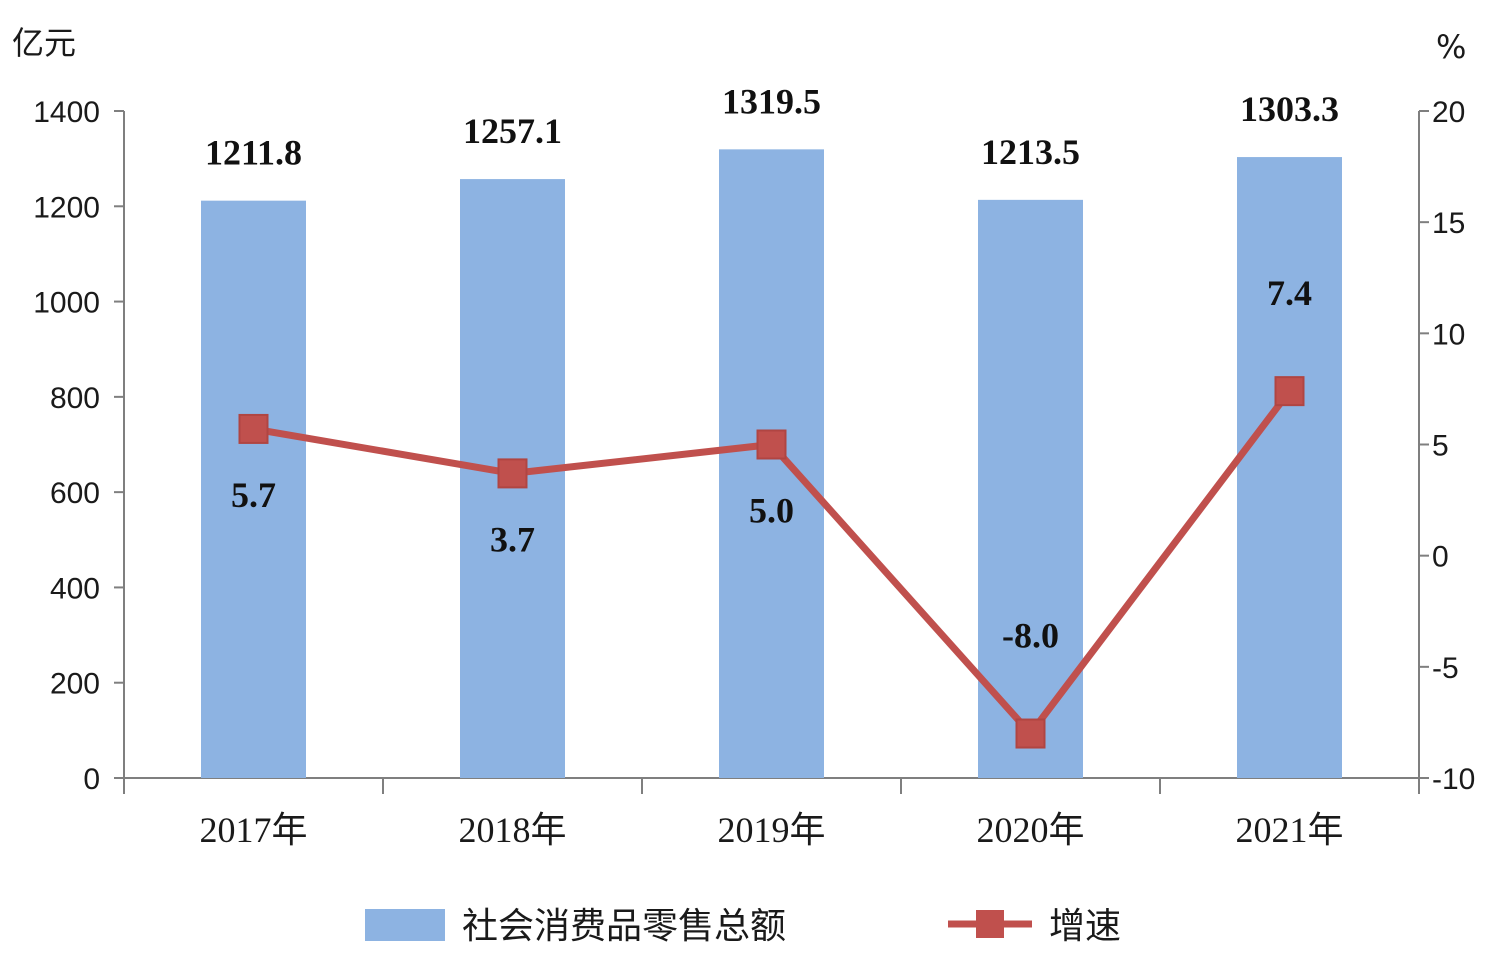 The height and width of the screenshot is (956, 1500). What do you see at coordinates (66, 112) in the screenshot?
I see `left-tick-label: 1400` at bounding box center [66, 112].